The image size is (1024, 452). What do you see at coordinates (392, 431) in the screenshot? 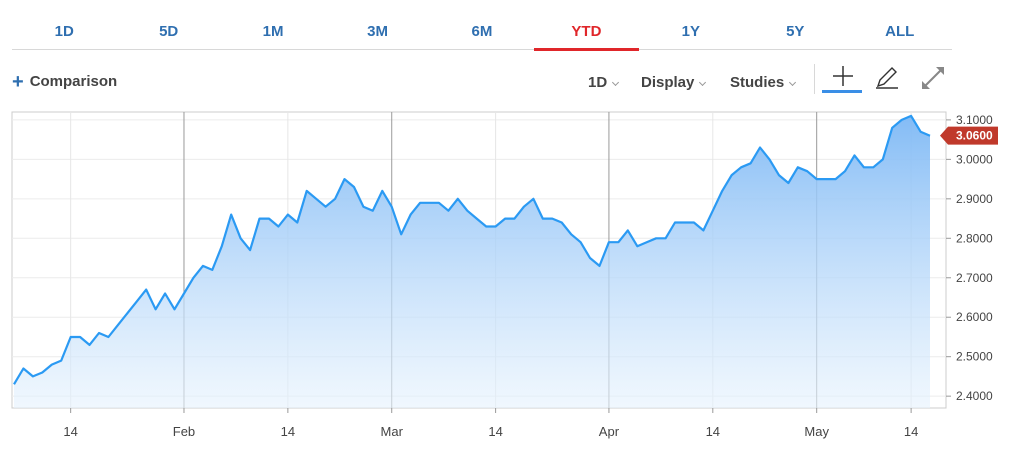
I see `x-tick-label: Mar` at bounding box center [392, 431].